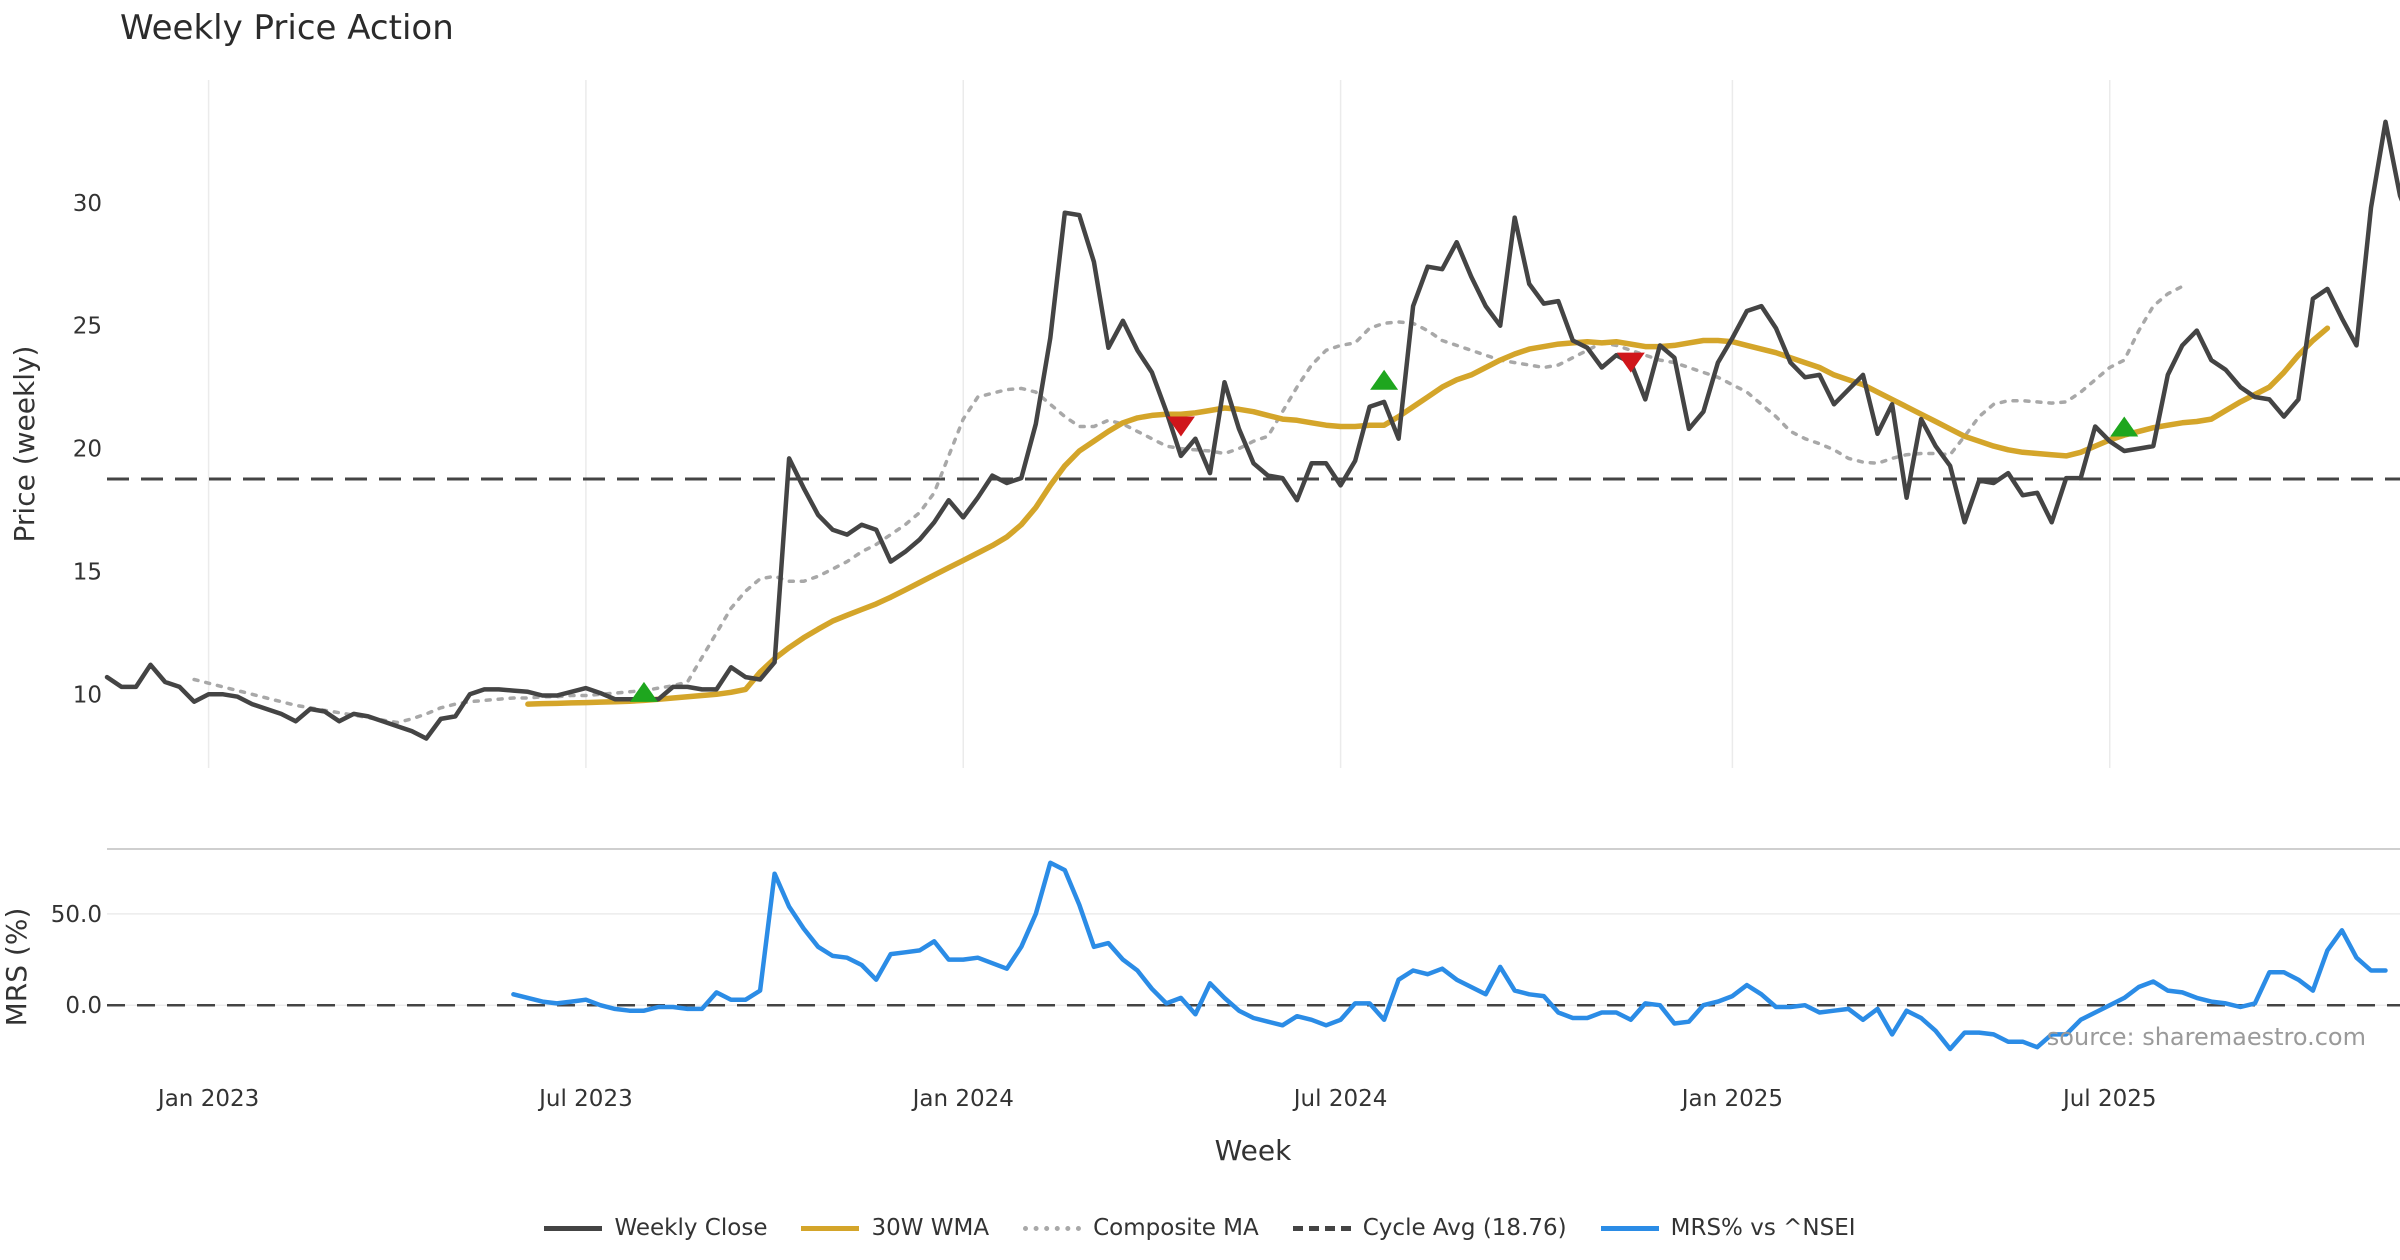  I want to click on legend-item: Cycle Avg (18.76), so click(1429, 1228).